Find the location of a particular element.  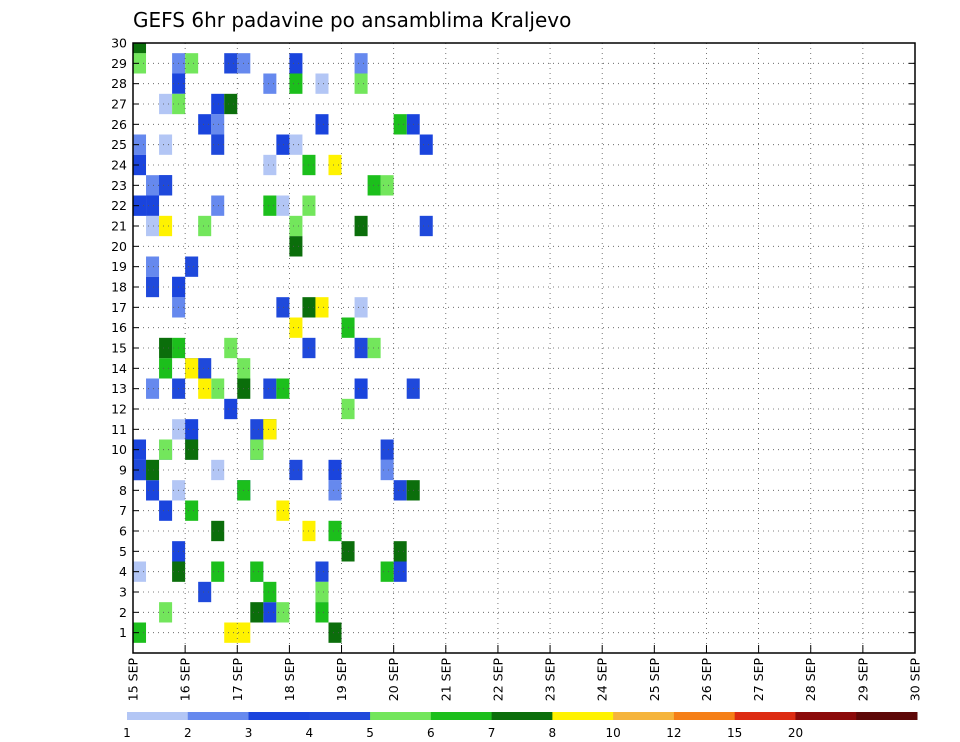

y-tick-label: 19 is located at coordinates (119, 266).